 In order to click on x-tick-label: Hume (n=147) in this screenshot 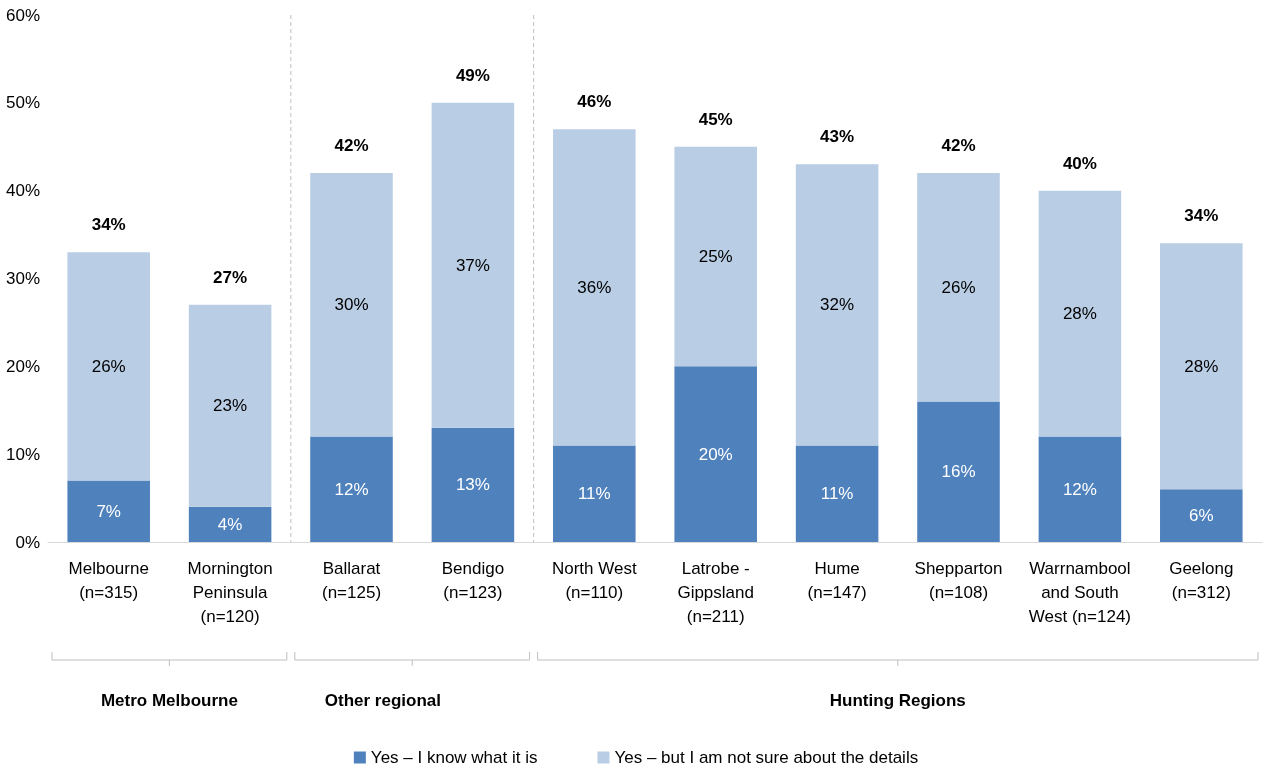, I will do `click(837, 580)`.